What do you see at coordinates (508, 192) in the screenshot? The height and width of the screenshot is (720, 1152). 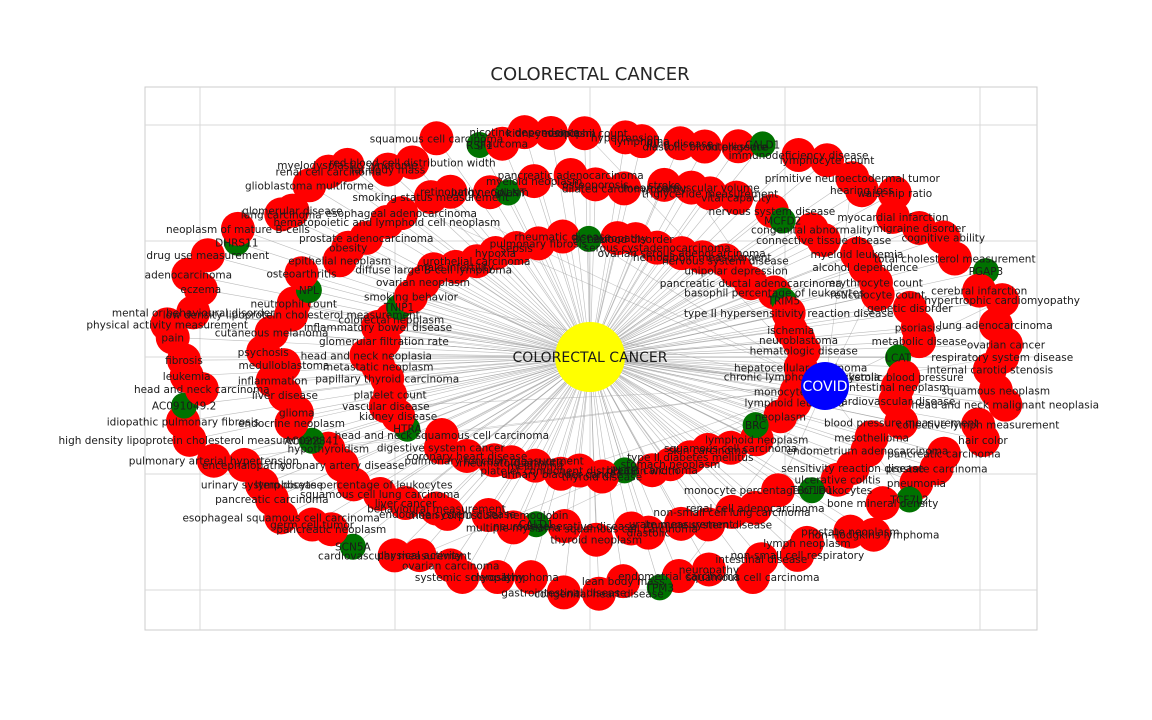 I see `gene-node-galnt` at bounding box center [508, 192].